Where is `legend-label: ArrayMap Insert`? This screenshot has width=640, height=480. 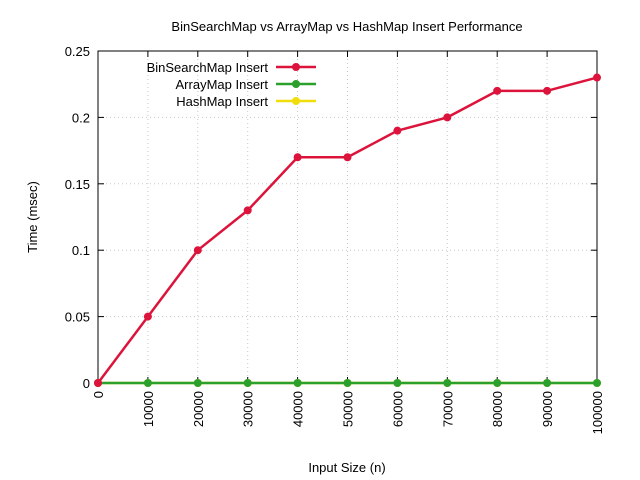
legend-label: ArrayMap Insert is located at coordinates (222, 84).